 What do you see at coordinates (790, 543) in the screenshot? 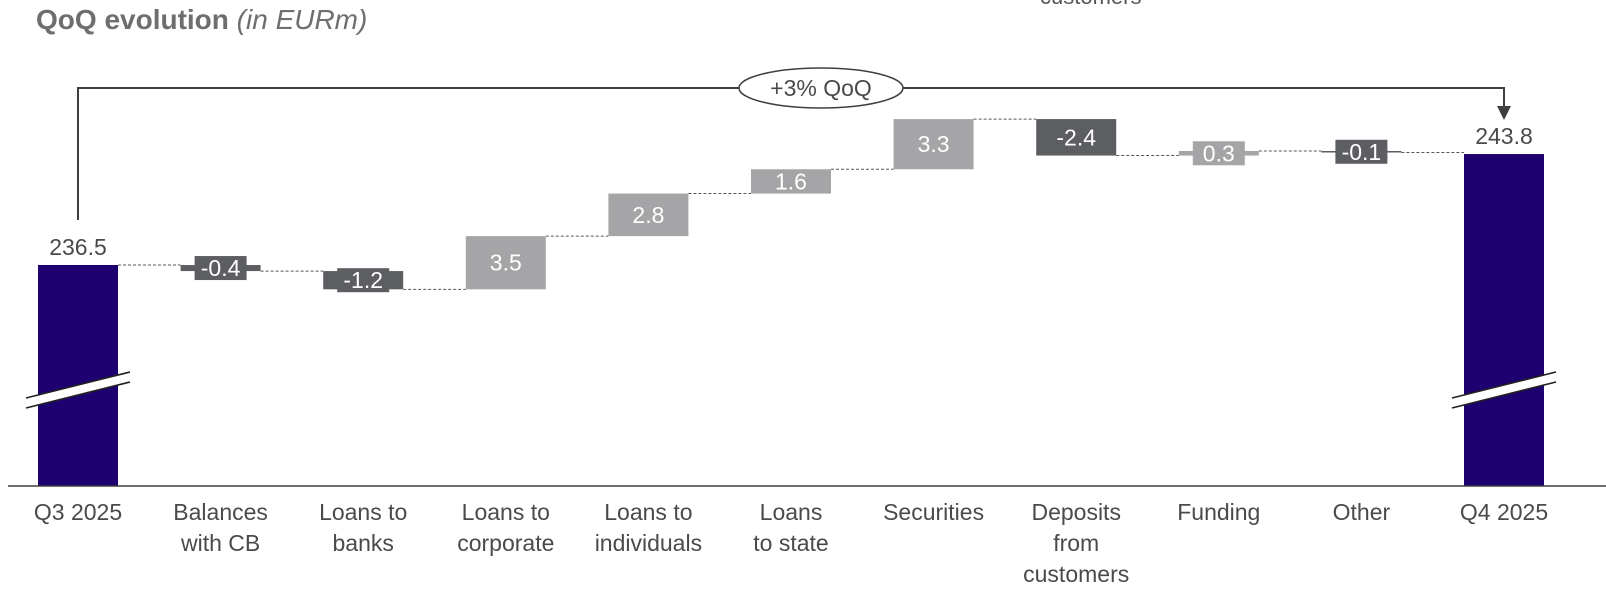
I see `category-tick-label-line: to state` at bounding box center [790, 543].